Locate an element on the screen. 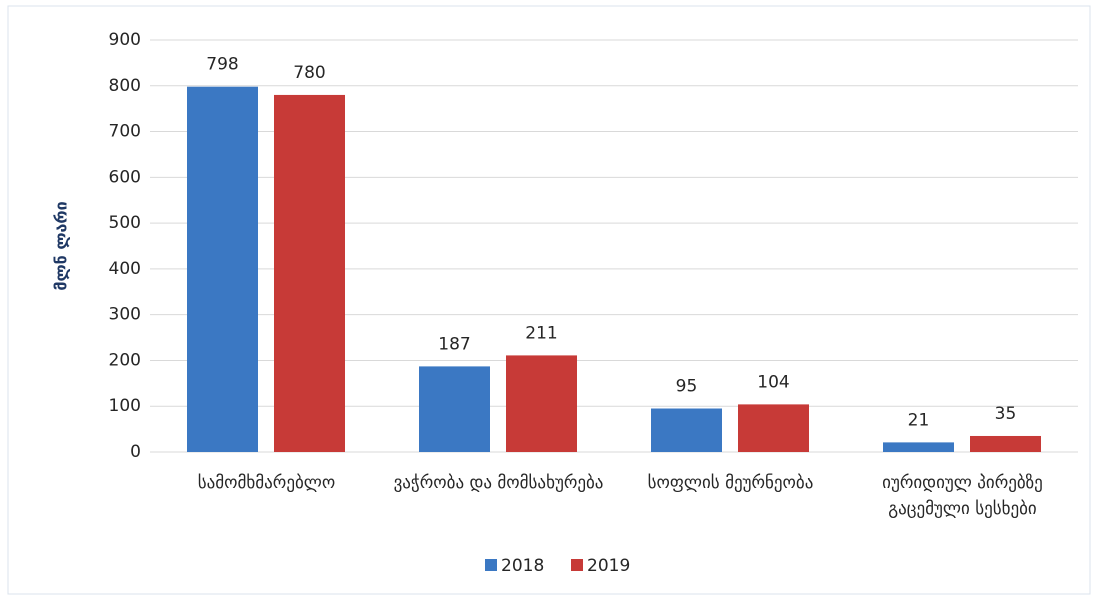 This screenshot has height=599, width=1097. legend-label: 2018 is located at coordinates (522, 566).